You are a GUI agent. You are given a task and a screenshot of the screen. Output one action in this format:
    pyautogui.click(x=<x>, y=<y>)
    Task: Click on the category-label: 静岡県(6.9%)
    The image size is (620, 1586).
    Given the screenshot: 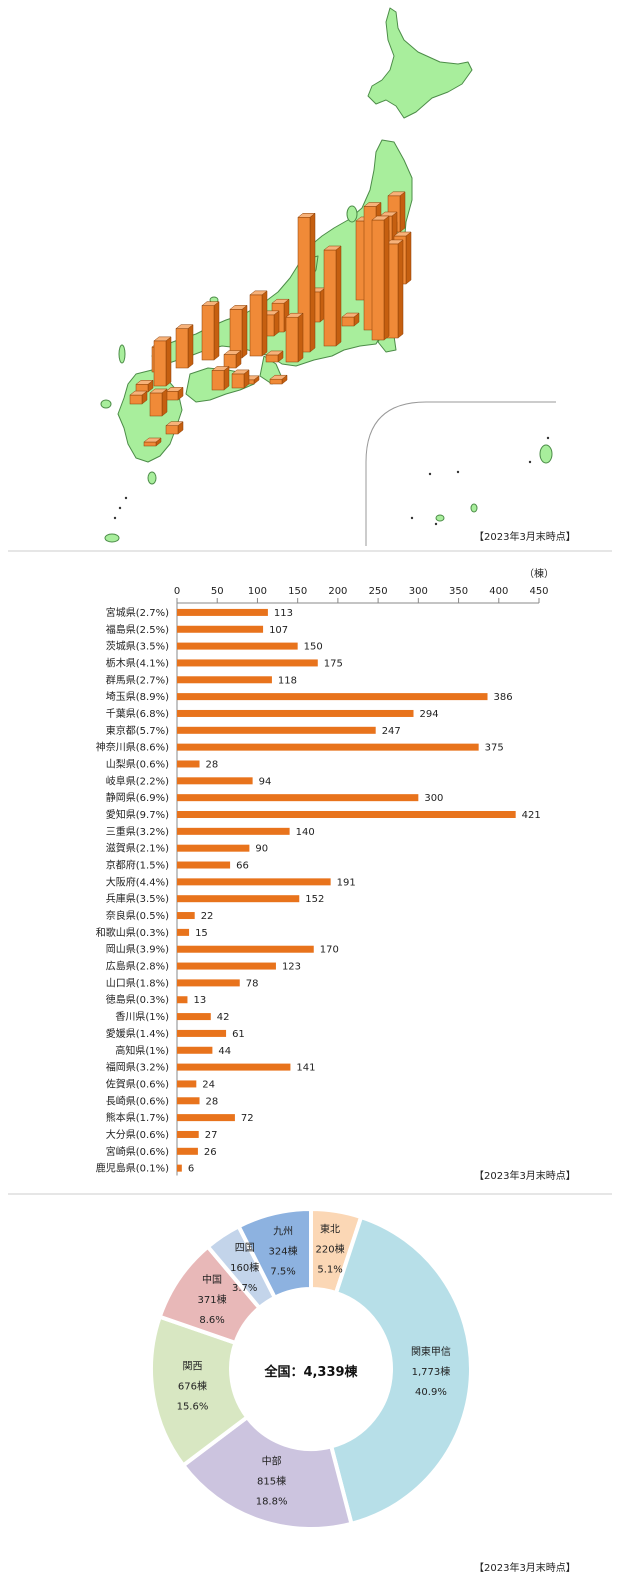 What is the action you would take?
    pyautogui.click(x=137, y=797)
    